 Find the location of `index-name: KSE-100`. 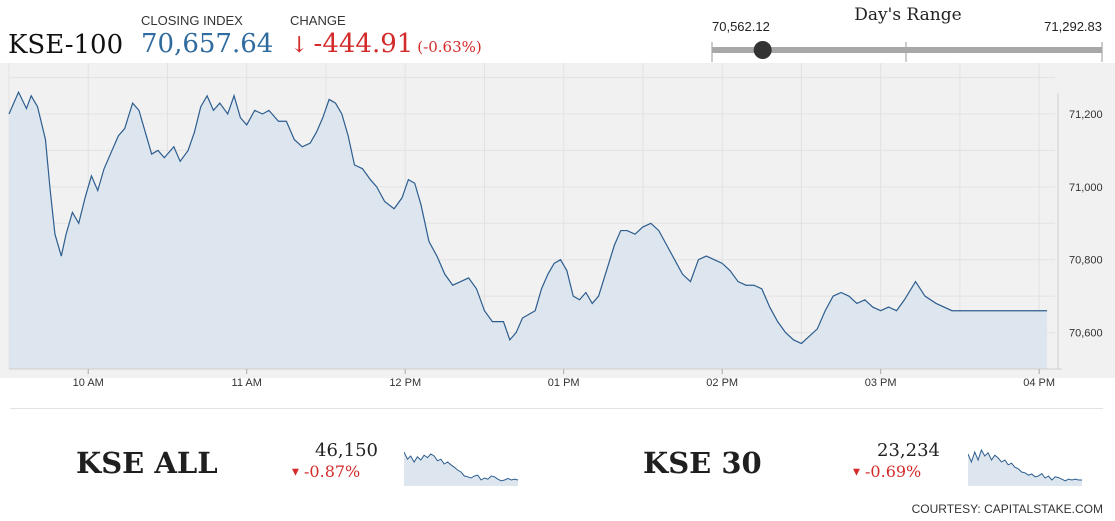

index-name: KSE-100 is located at coordinates (66, 45).